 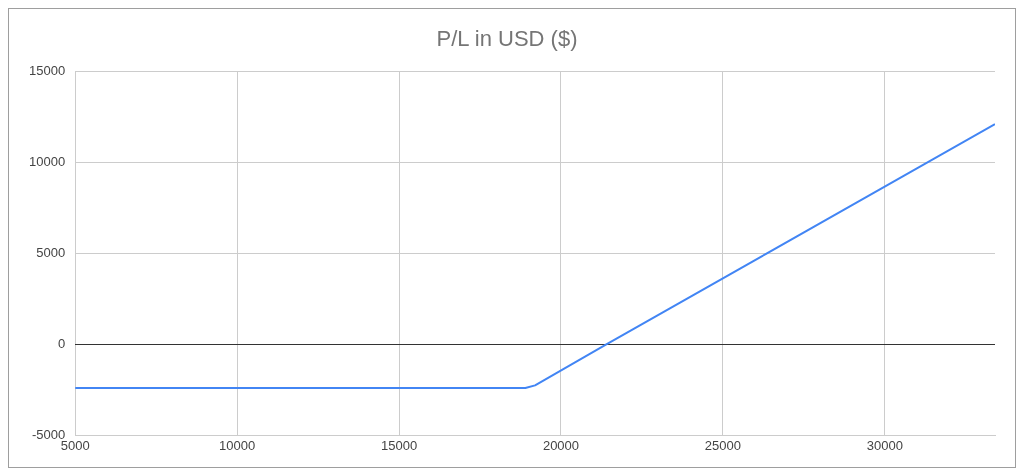 I want to click on y-tick-label: 0, so click(x=61, y=343).